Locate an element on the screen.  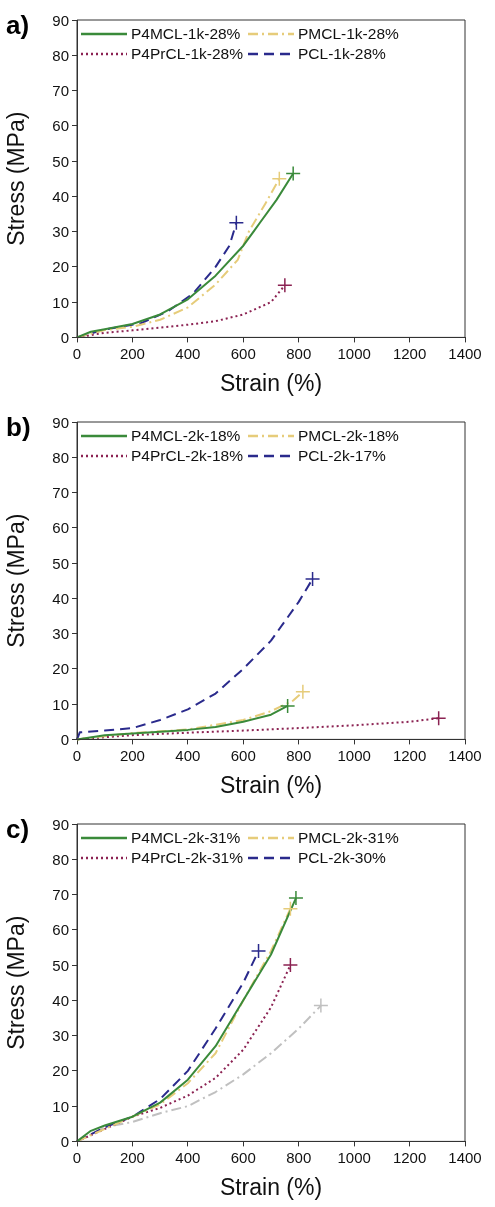
legend-label: P4PrCL-2k-31% is located at coordinates (187, 858).